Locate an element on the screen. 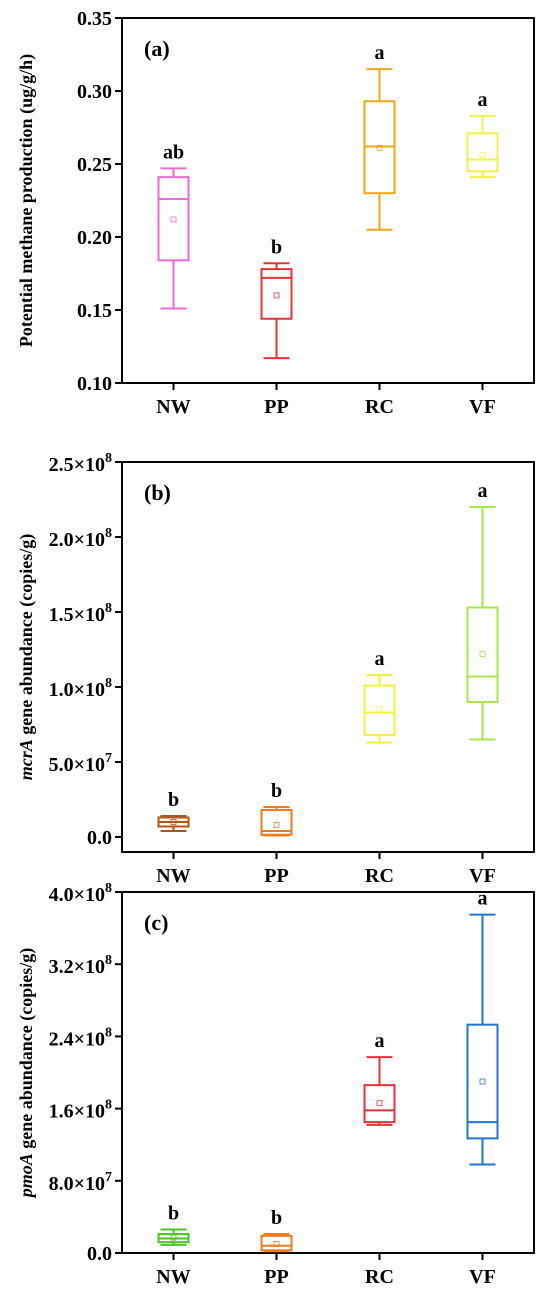 The width and height of the screenshot is (550, 1294). panel-1-box-VF: a is located at coordinates (482, 134).